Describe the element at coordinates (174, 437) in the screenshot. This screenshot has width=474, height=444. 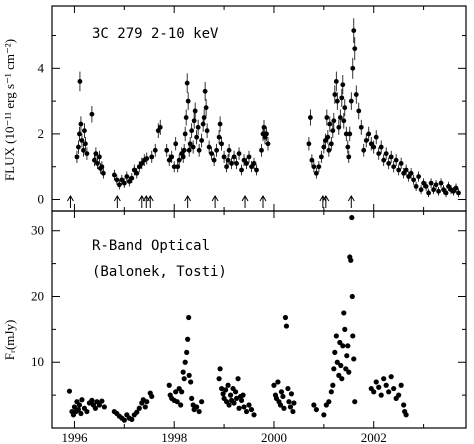
I see `optical-x-tick-label: 1998` at that location.